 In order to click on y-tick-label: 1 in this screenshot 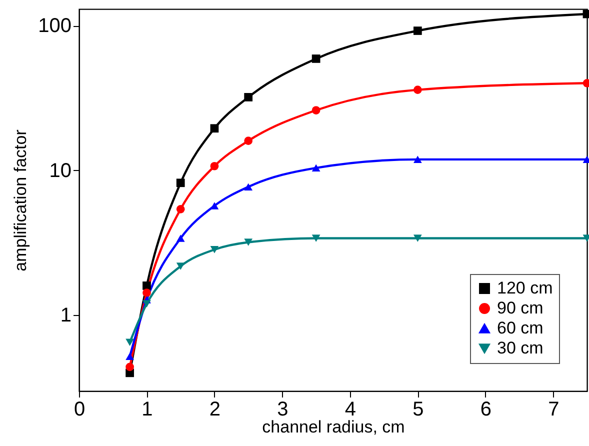, I will do `click(66, 315)`.